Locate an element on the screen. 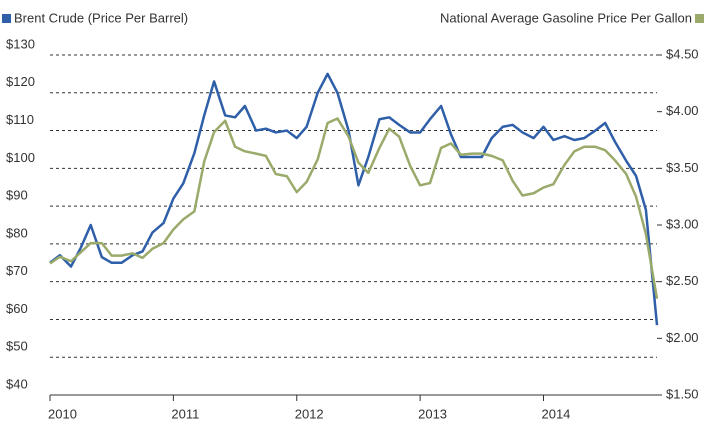 This screenshot has height=425, width=707. y-tick-label: $130 is located at coordinates (20, 43).